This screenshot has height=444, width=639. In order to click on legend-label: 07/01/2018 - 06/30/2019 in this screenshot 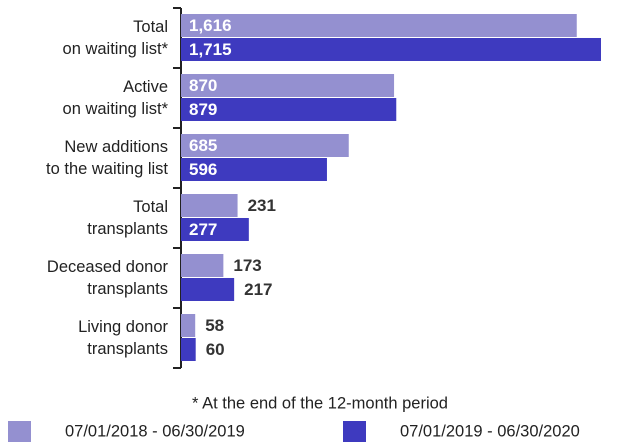, I will do `click(155, 431)`.